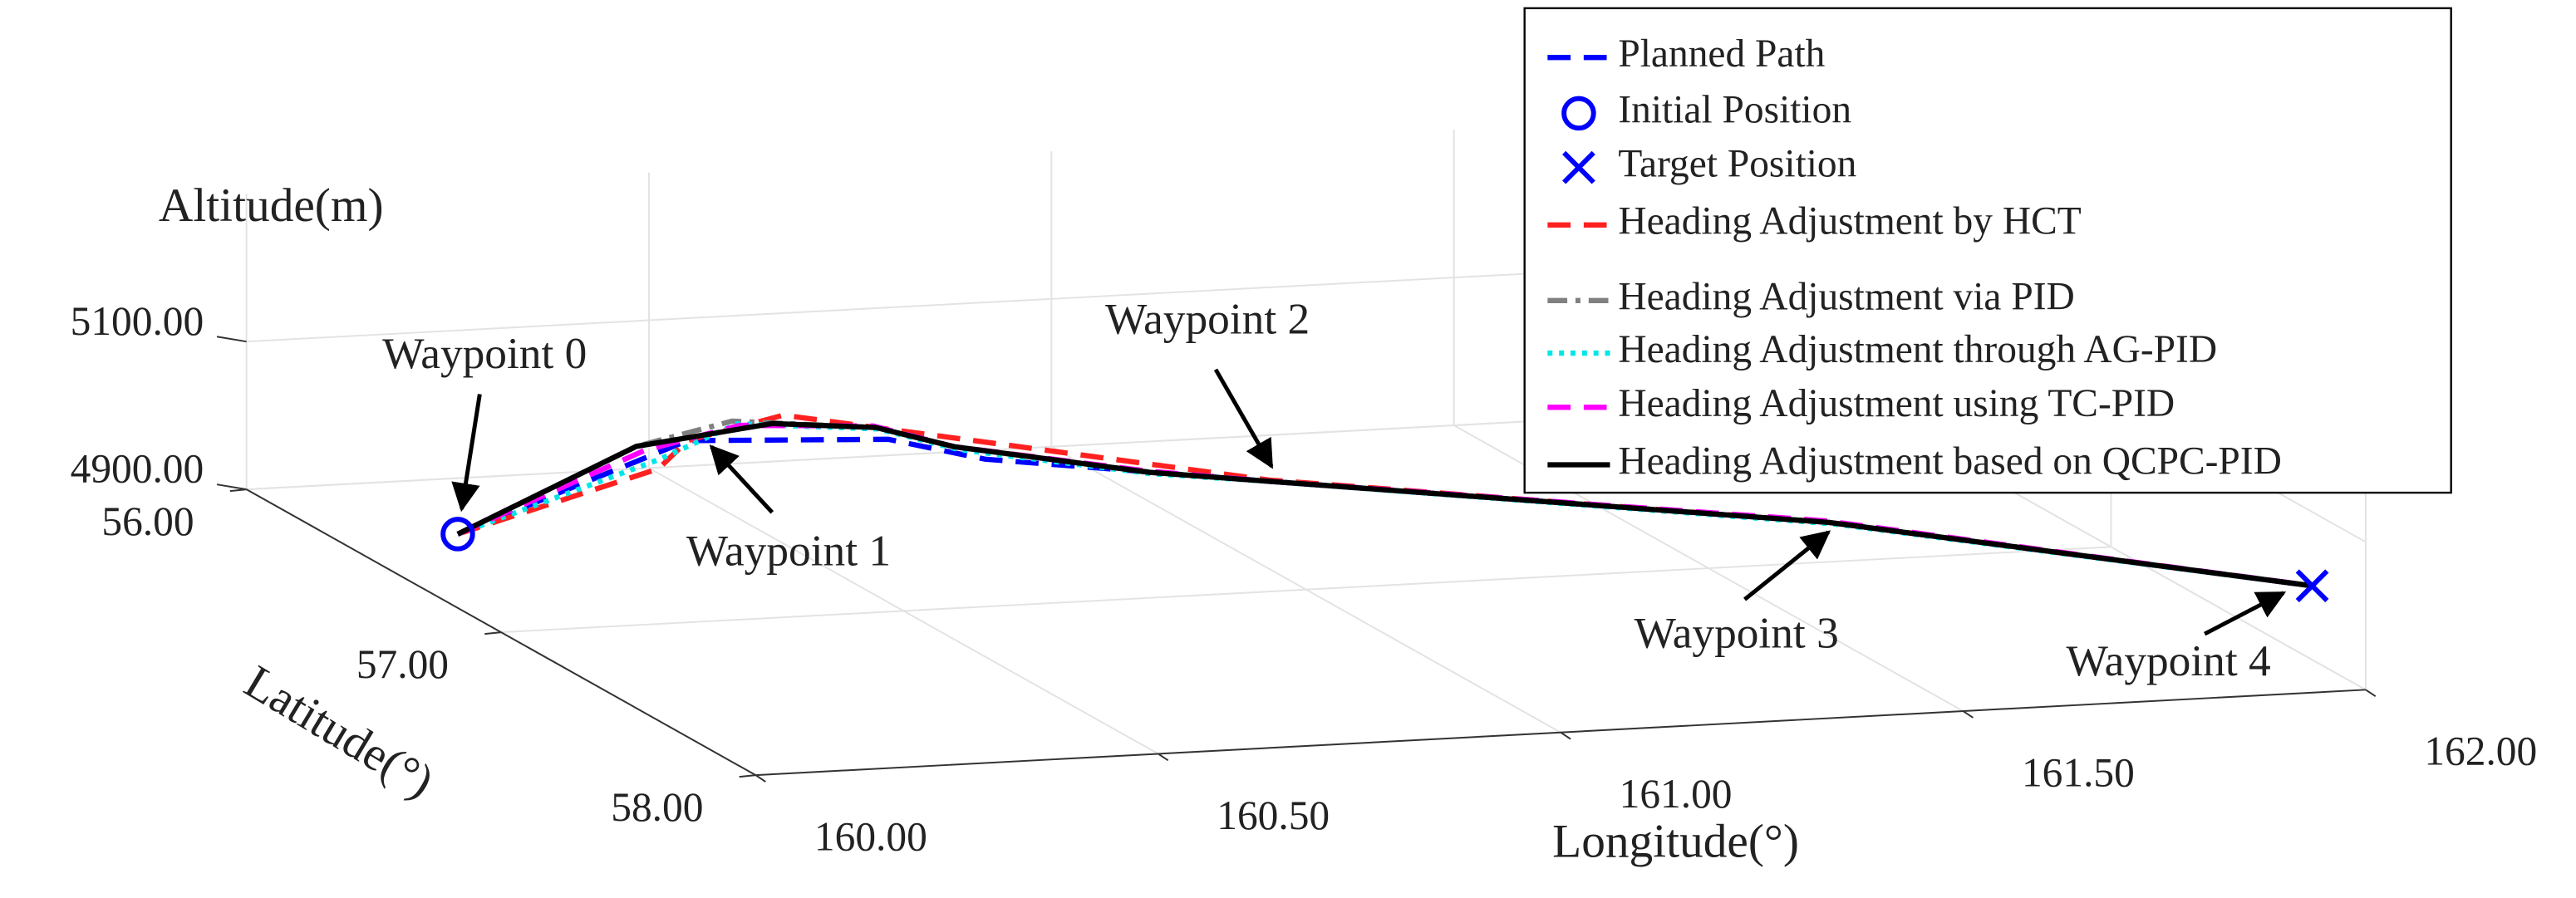 The height and width of the screenshot is (898, 2576). Describe the element at coordinates (1849, 221) in the screenshot. I see `legend-label: Heading Adjustment by HCT` at that location.